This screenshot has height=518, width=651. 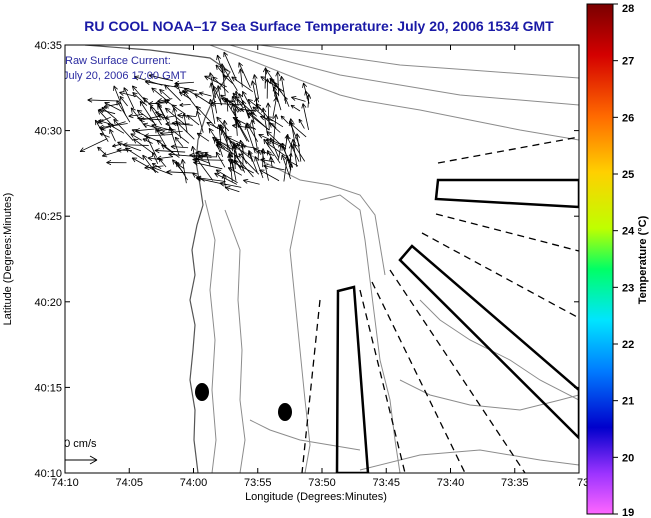 What do you see at coordinates (515, 483) in the screenshot?
I see `x-tick-label: 73:35` at bounding box center [515, 483].